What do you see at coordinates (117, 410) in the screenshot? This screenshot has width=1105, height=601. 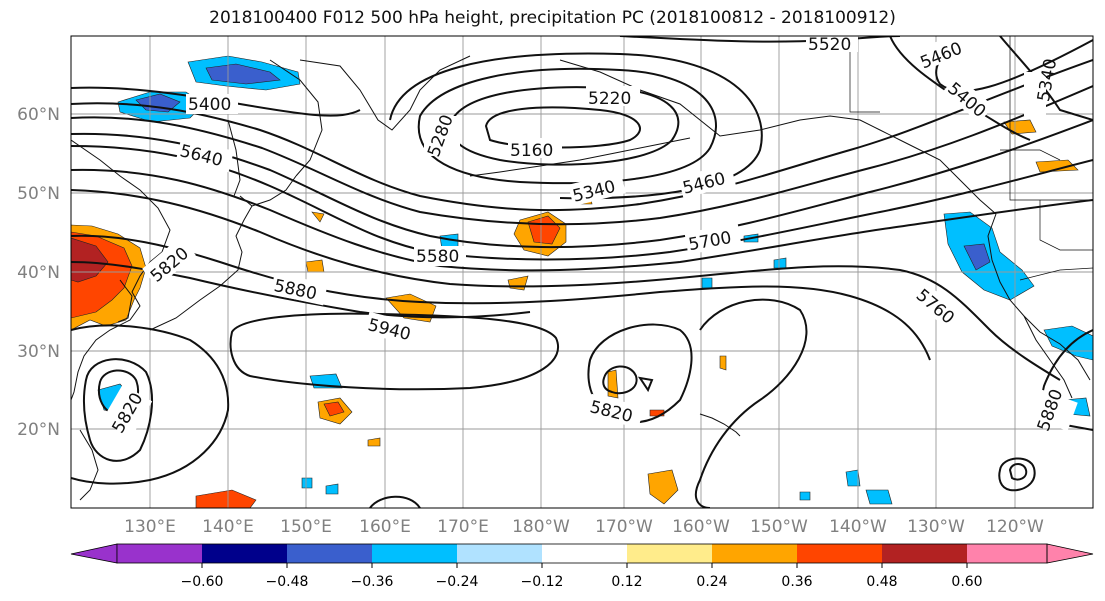 I see `contour-5820-low` at bounding box center [117, 410].